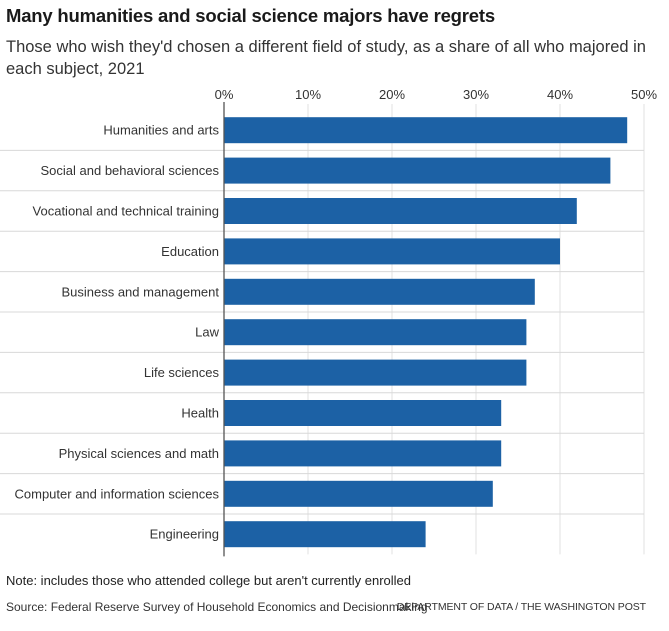  Describe the element at coordinates (139, 453) in the screenshot. I see `category-label: Physical sciences and math` at that location.